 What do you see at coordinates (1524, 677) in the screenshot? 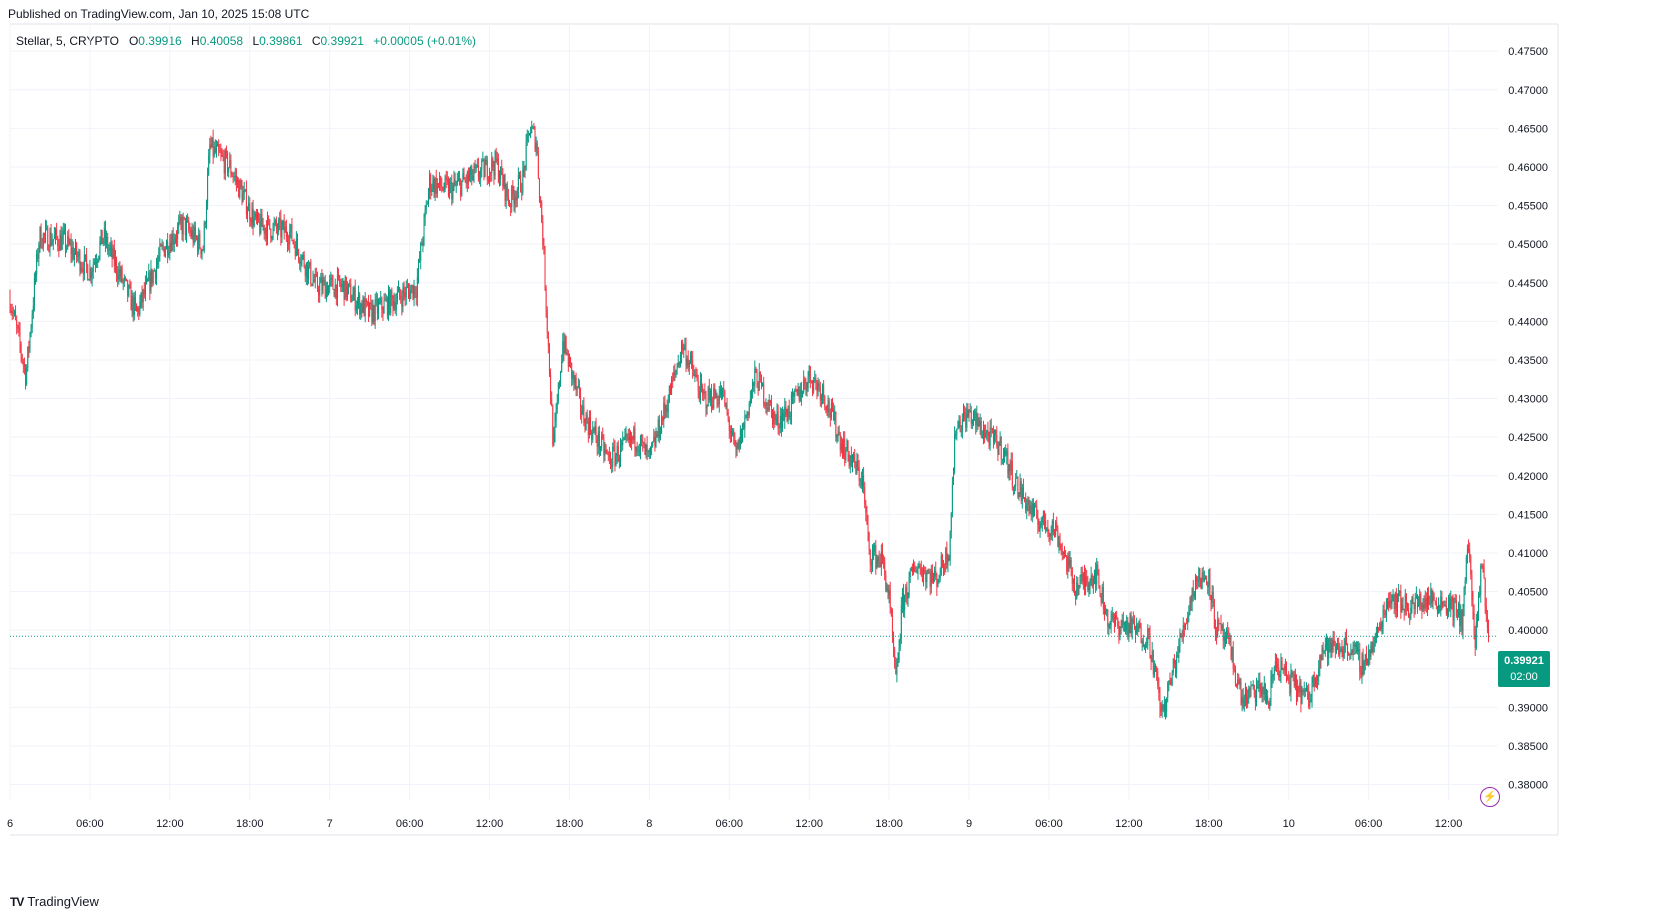
I see `bar-countdown: 02:00` at bounding box center [1524, 677].